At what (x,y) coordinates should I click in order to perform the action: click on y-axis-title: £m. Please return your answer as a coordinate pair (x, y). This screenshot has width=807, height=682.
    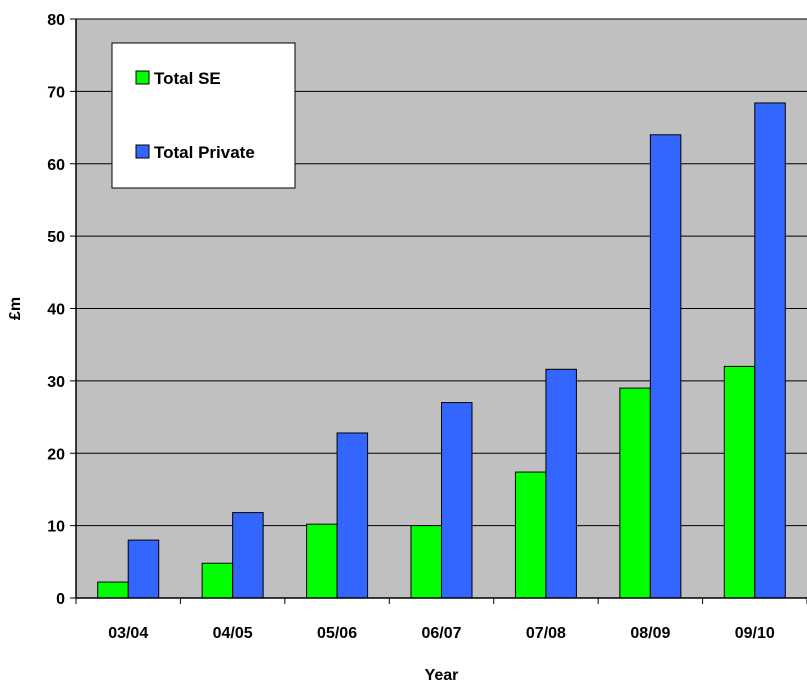
    Looking at the image, I should click on (15, 308).